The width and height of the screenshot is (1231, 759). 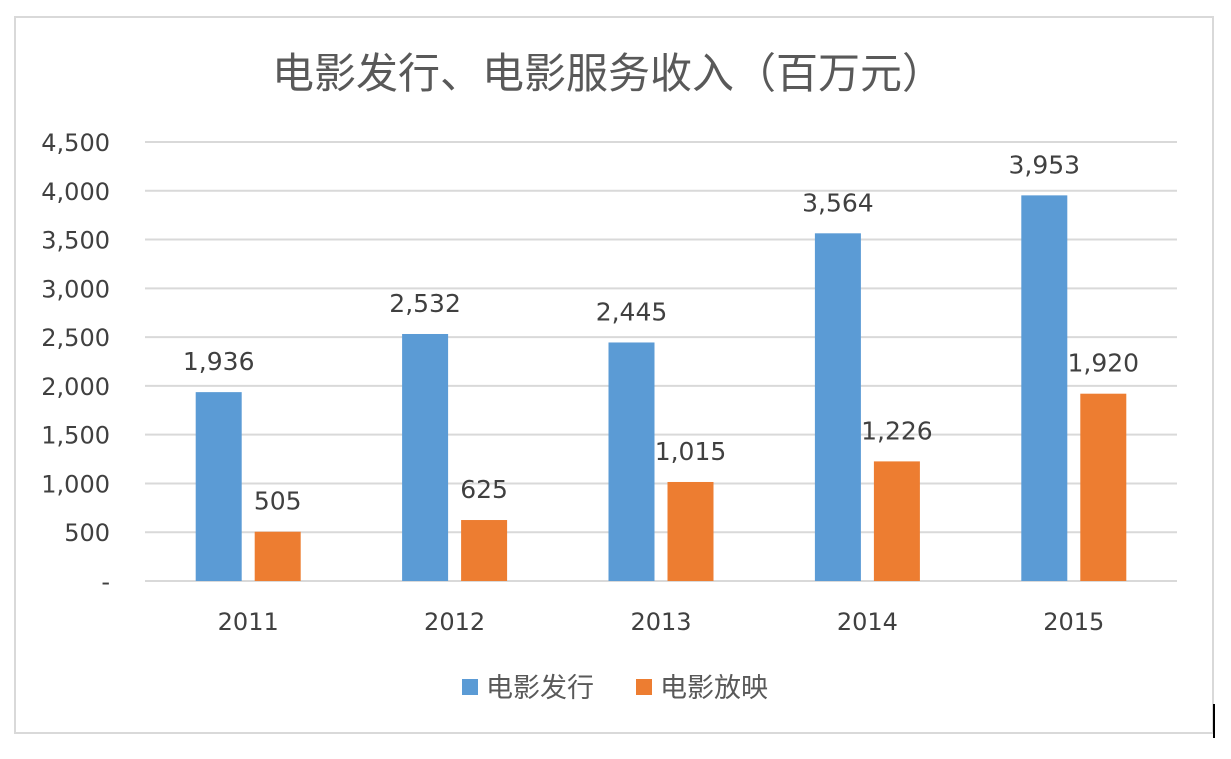 What do you see at coordinates (75, 241) in the screenshot?
I see `y-tick-label: 3,500` at bounding box center [75, 241].